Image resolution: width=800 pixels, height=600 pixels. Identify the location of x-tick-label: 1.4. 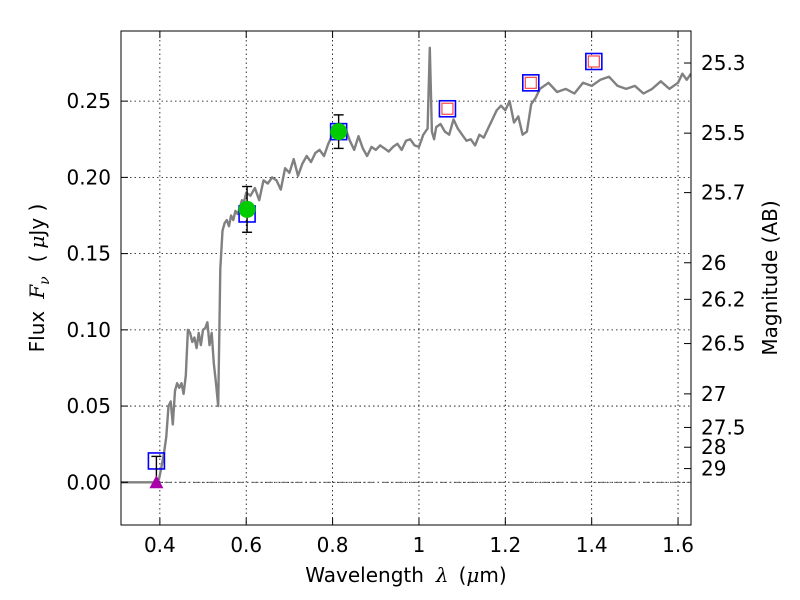
(592, 545).